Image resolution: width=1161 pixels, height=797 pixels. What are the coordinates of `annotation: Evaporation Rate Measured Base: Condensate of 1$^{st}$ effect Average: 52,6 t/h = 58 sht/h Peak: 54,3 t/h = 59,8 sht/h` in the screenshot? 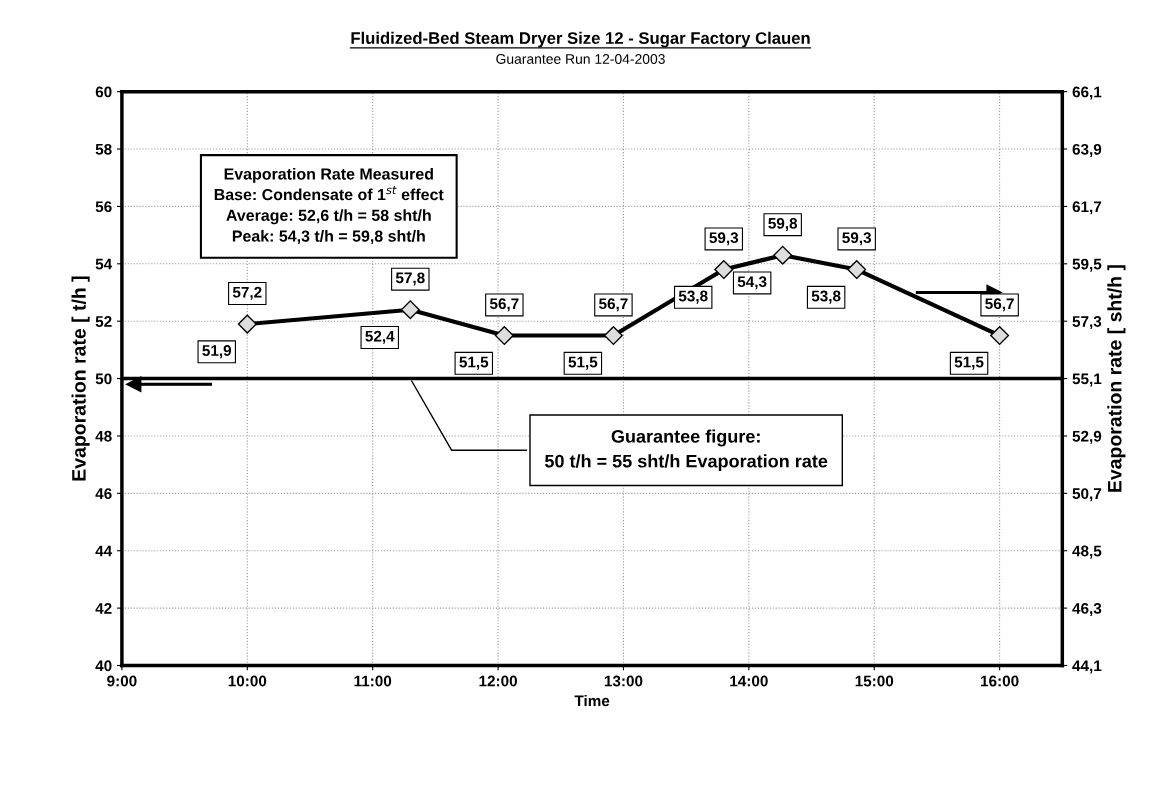 It's located at (329, 206).